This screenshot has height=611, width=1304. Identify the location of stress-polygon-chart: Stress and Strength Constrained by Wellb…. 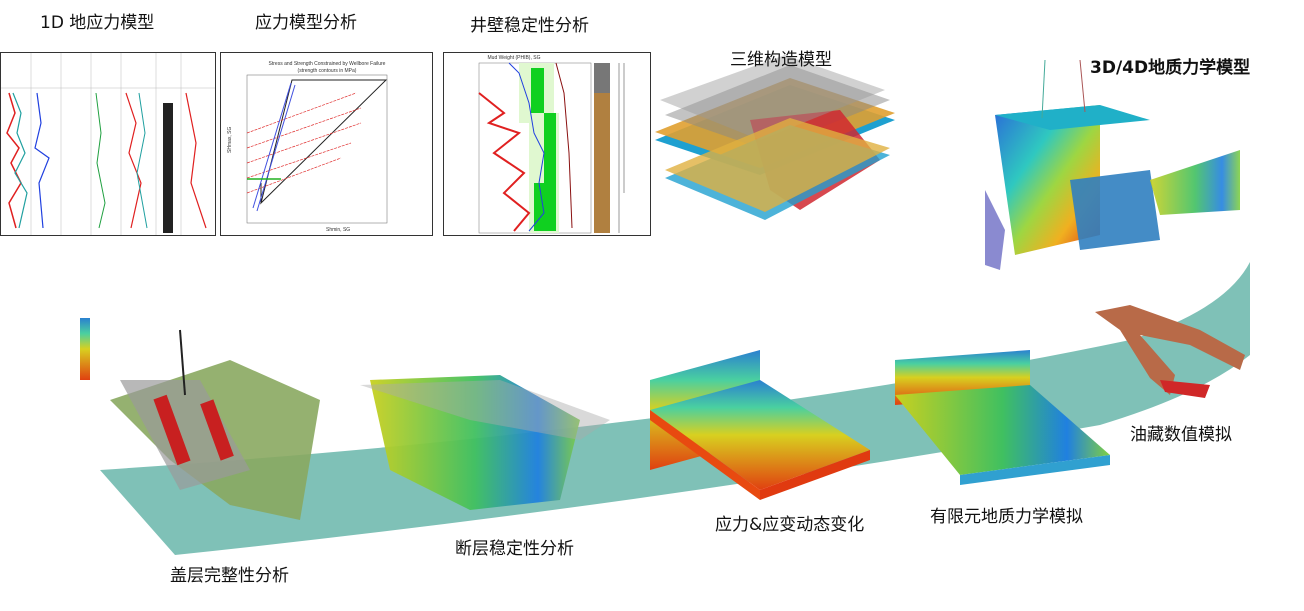
(326, 144).